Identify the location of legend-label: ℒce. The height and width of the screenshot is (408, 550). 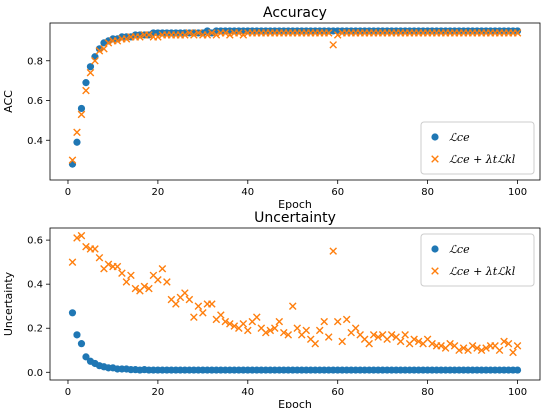
(459, 137).